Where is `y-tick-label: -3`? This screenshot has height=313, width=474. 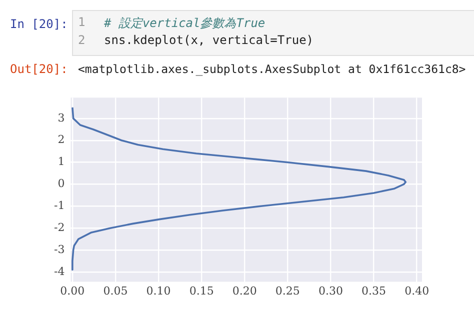
y-tick-label: -3 is located at coordinates (59, 249).